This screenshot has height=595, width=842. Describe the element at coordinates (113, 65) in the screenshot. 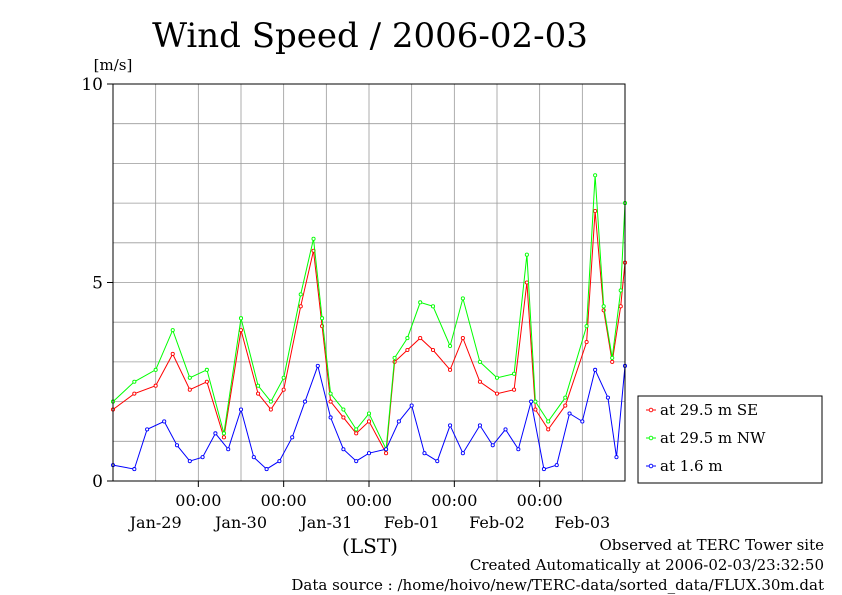

I see `y-axis-label: [m/s]` at that location.